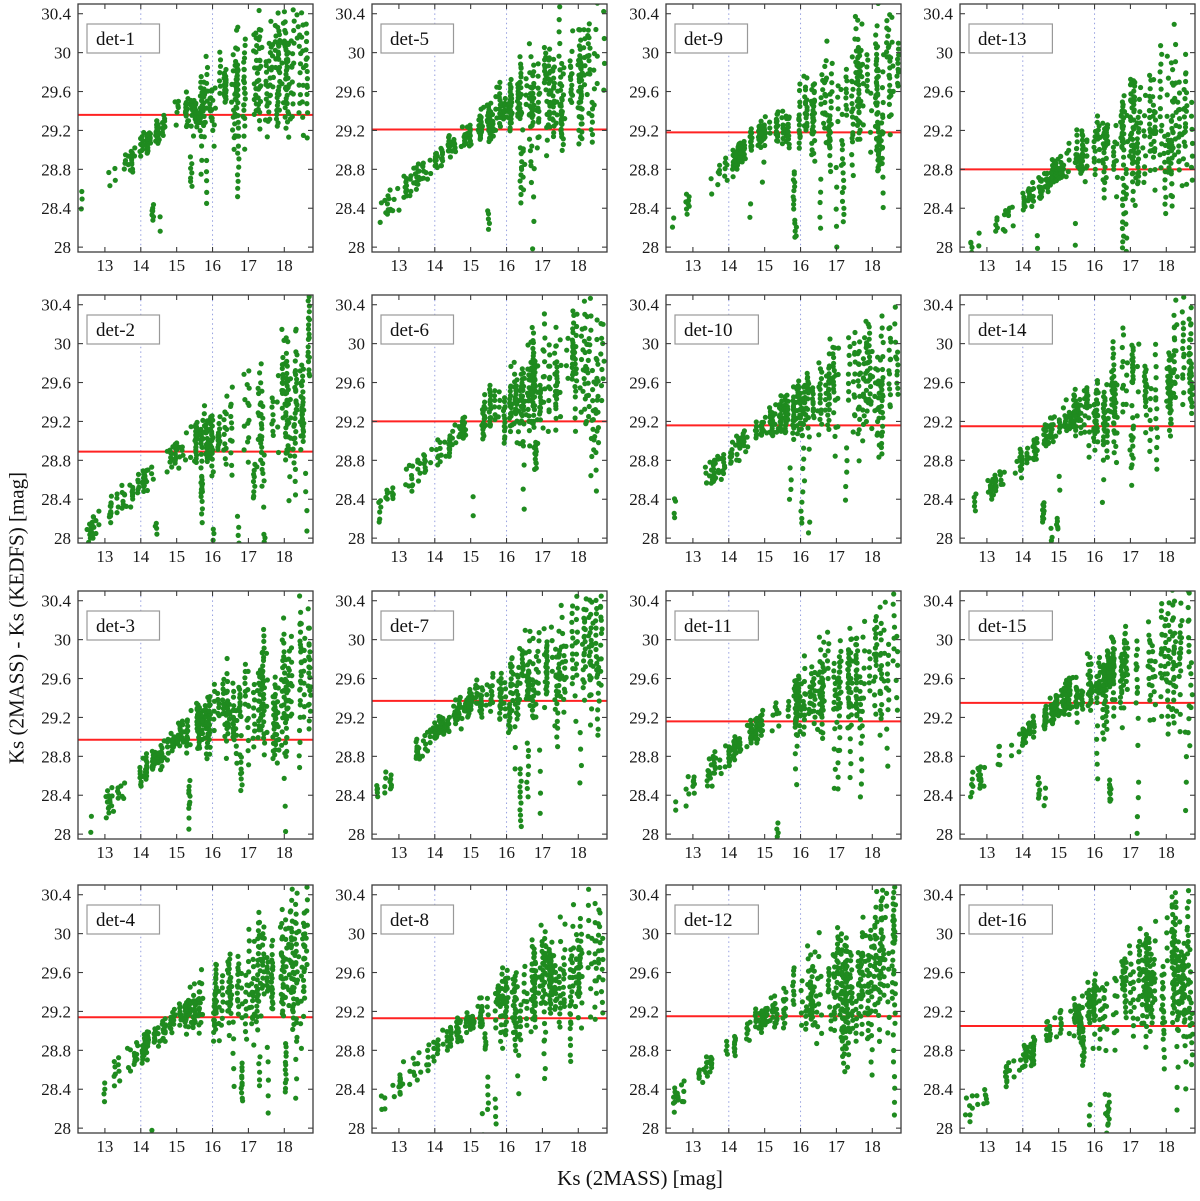 This screenshot has width=1200, height=1201. I want to click on tick-marks, so click(489, 419).